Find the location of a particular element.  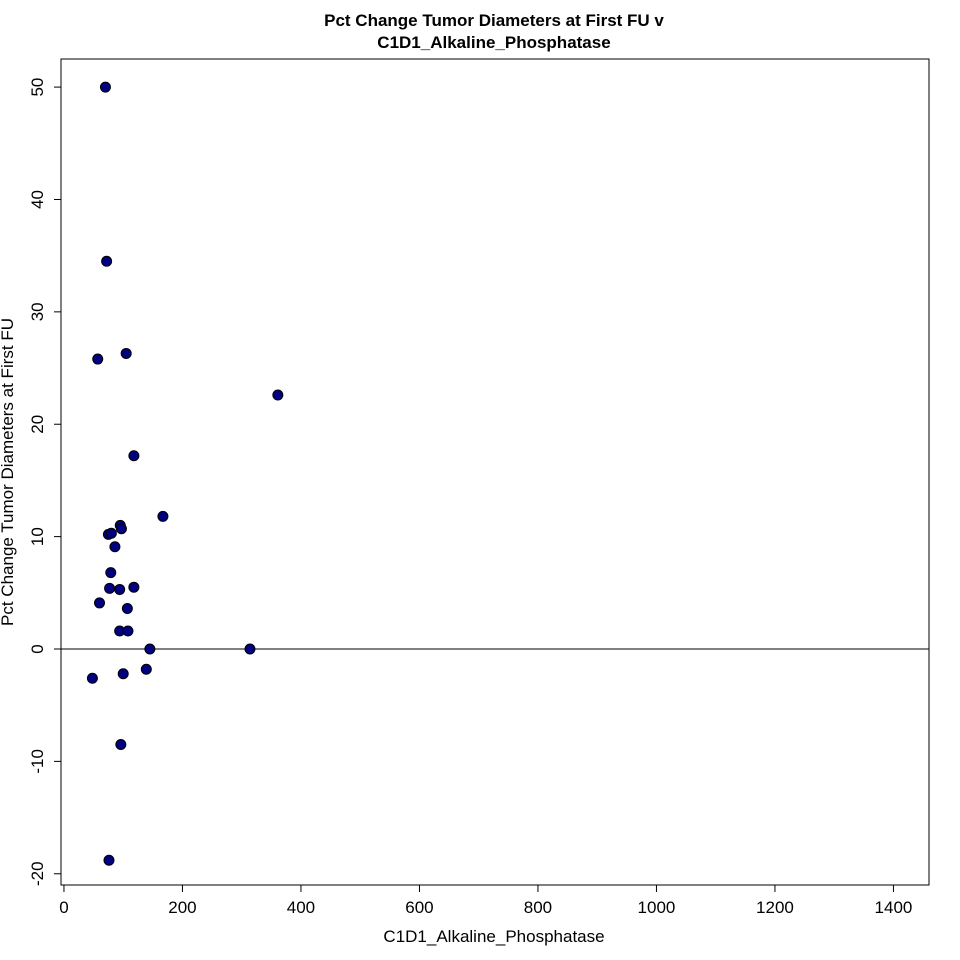

y-tick-label: 20 is located at coordinates (37, 424).